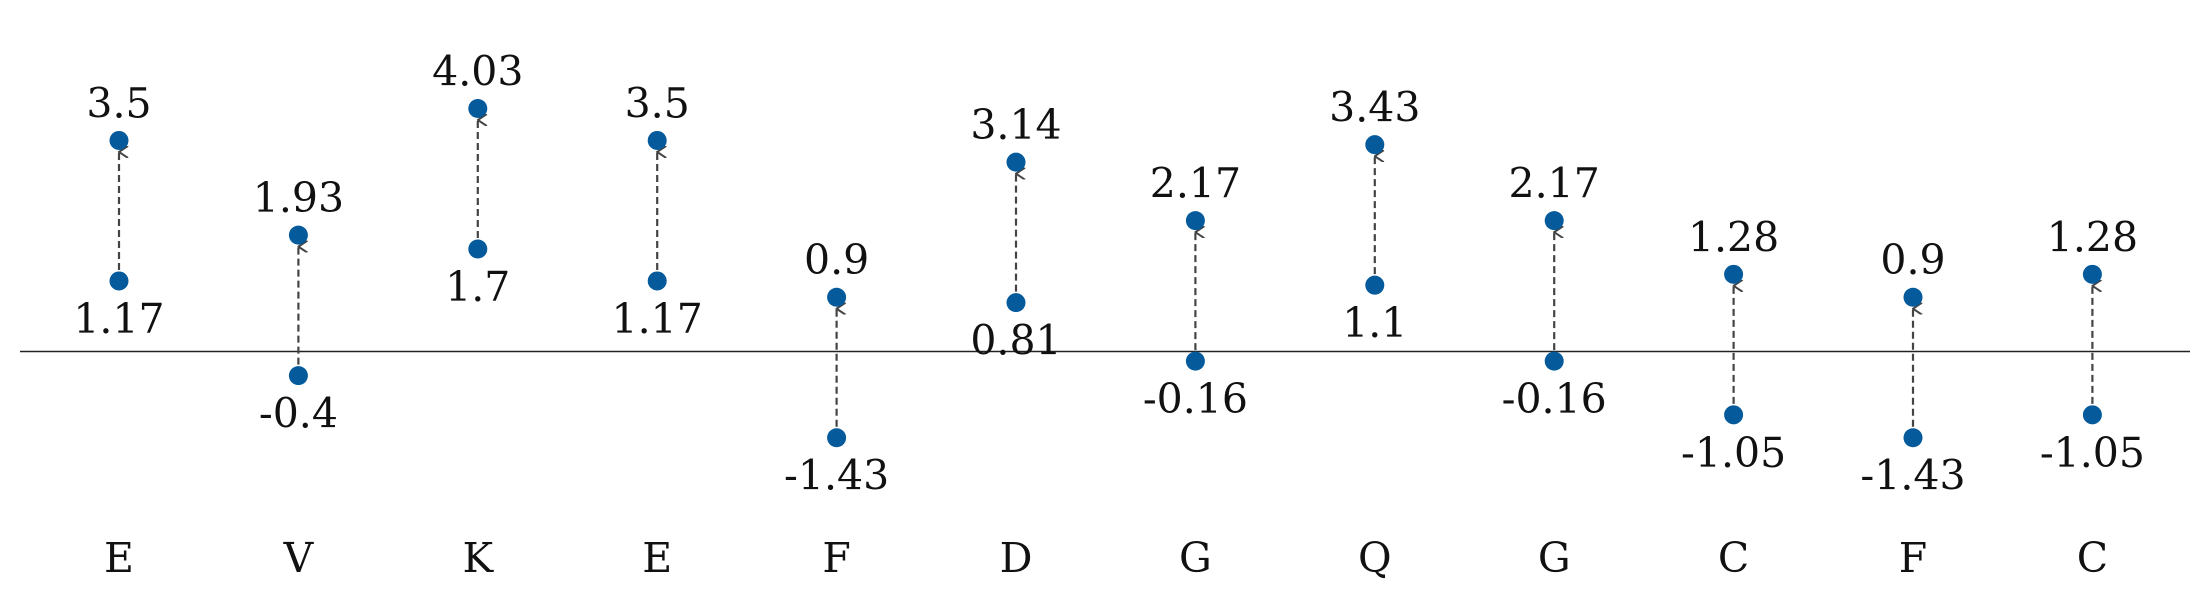 The width and height of the screenshot is (2210, 600). I want to click on category-label-11: C, so click(2092, 558).